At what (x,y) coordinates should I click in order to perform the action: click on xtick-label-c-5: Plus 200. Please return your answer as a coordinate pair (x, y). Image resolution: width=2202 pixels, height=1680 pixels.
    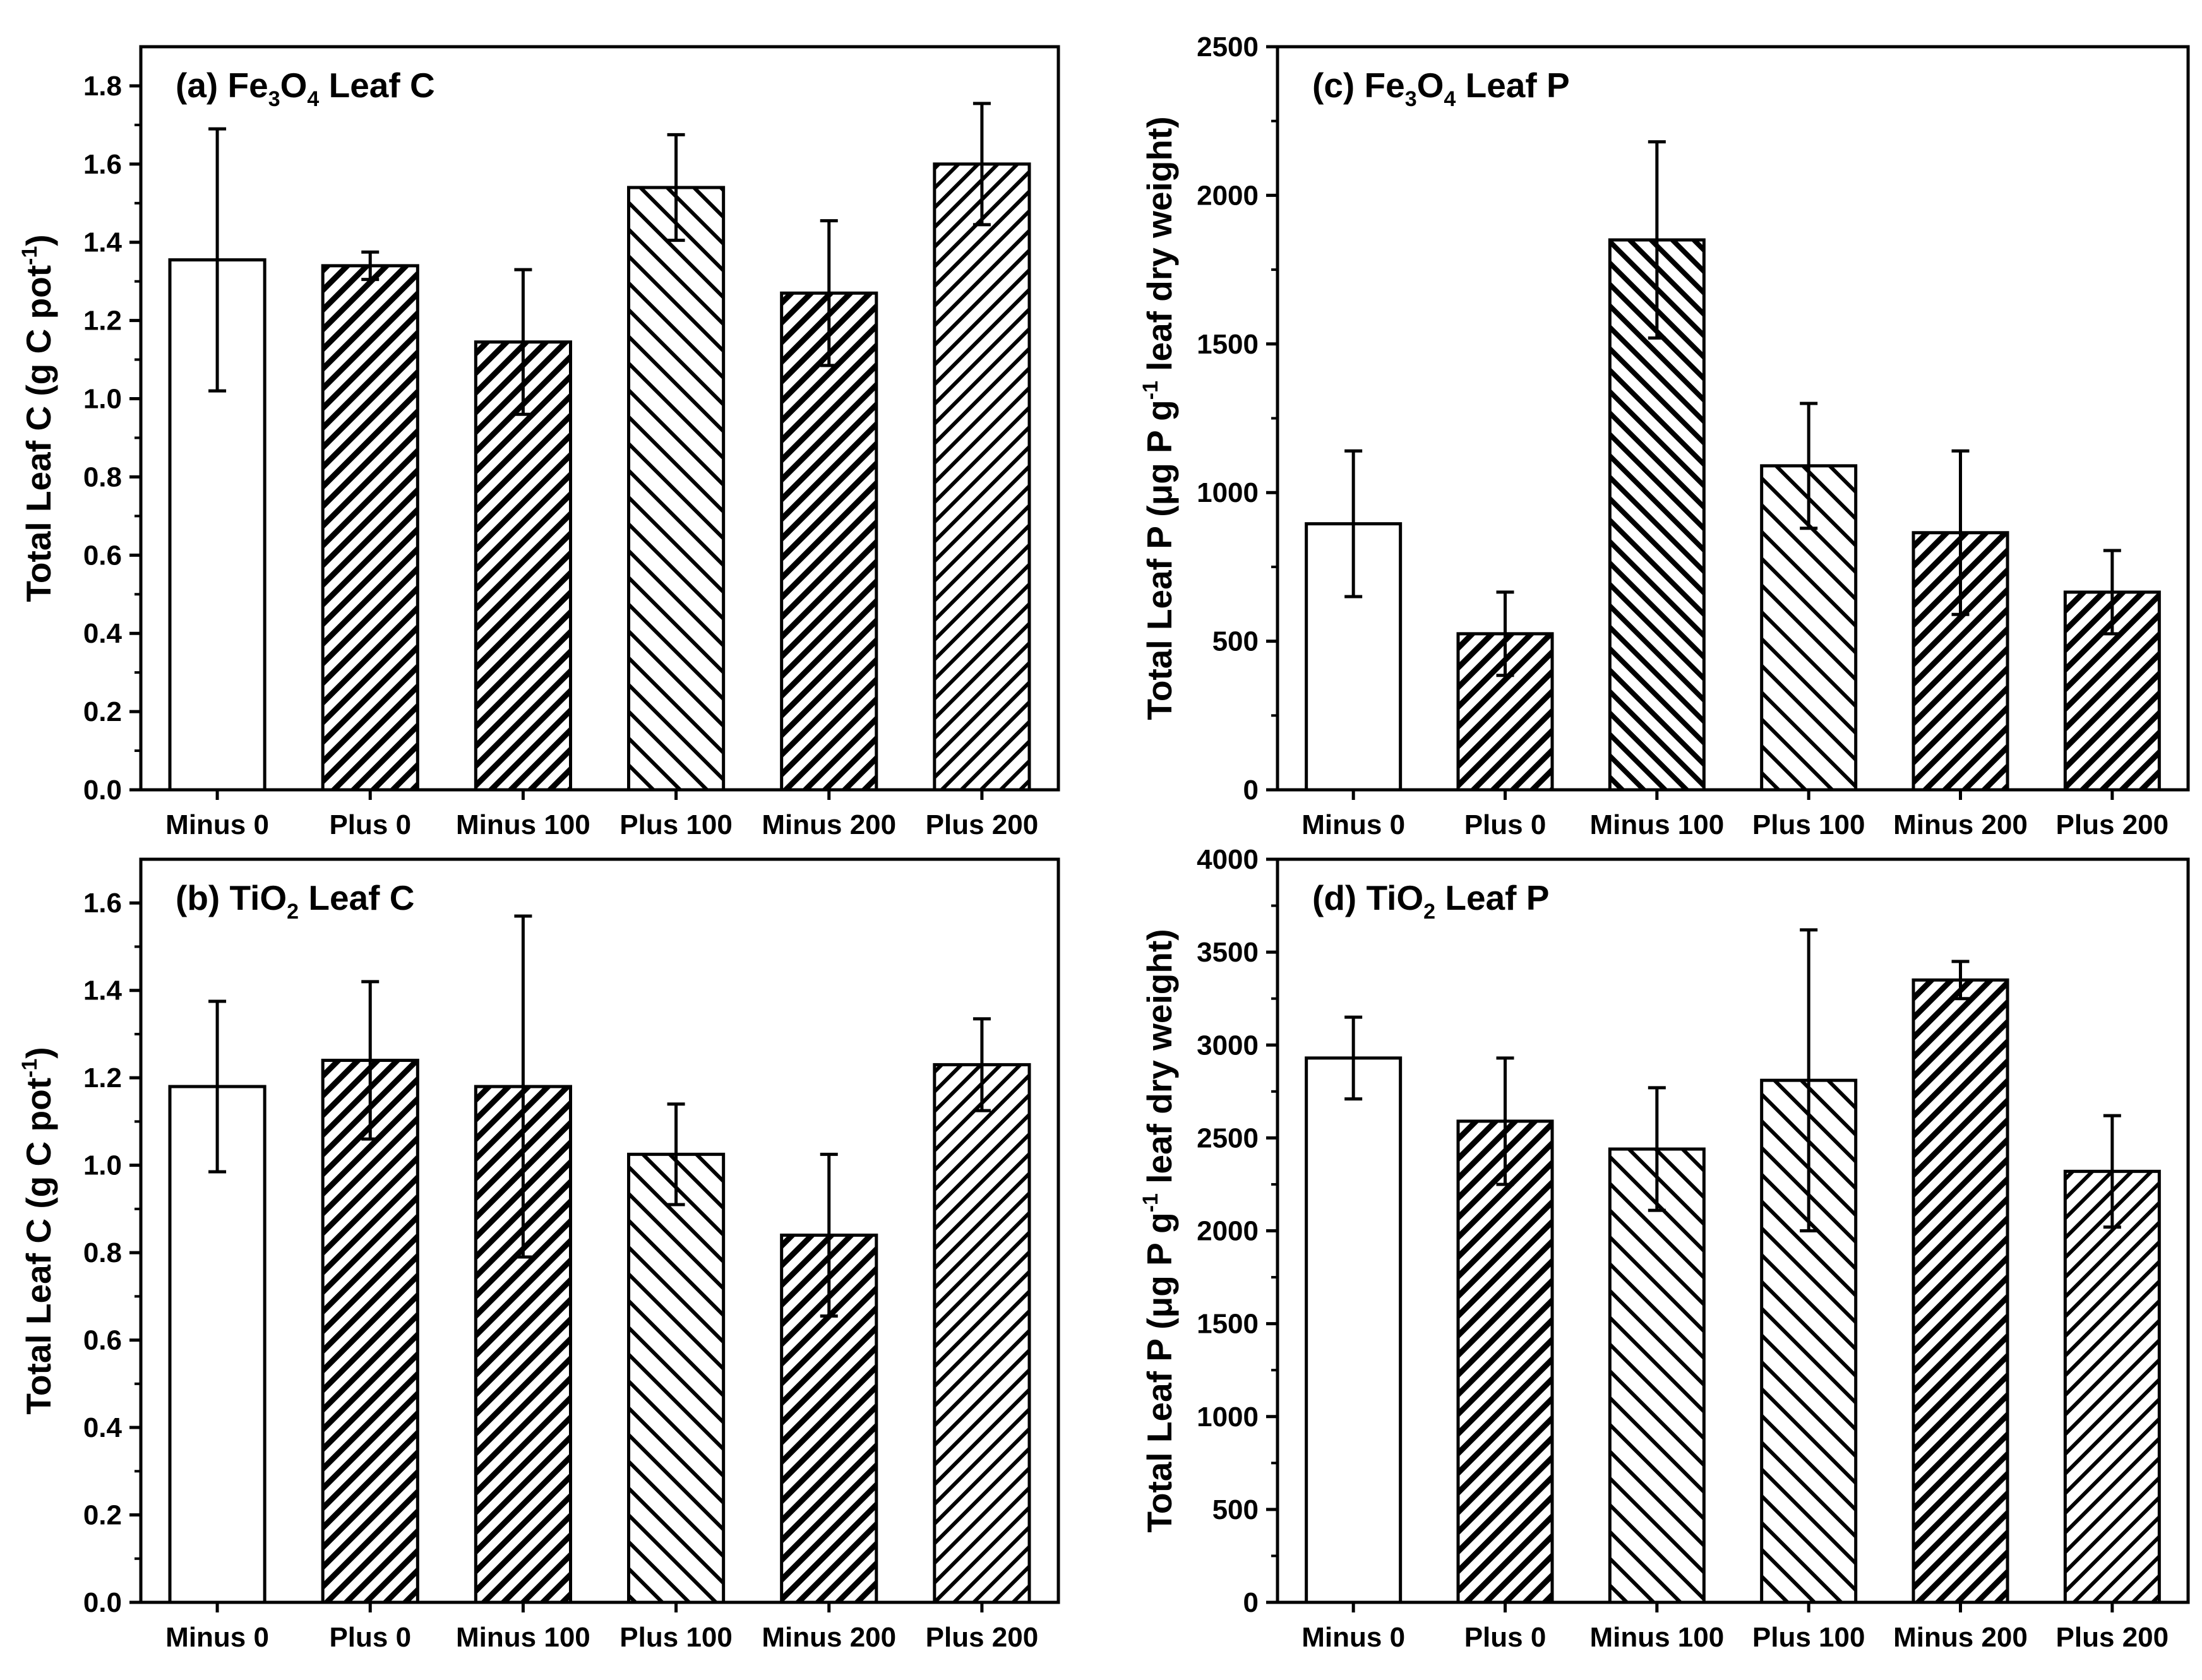
    Looking at the image, I should click on (2112, 824).